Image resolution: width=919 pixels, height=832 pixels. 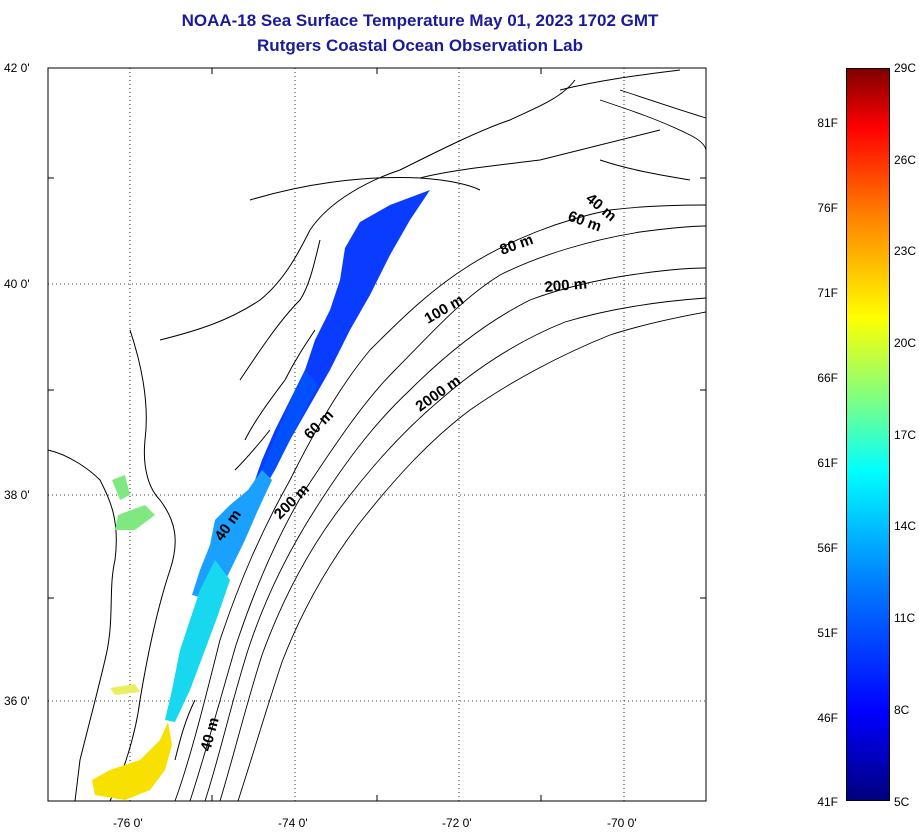 I want to click on isobath-label-200m-n: 200 m, so click(x=566, y=285).